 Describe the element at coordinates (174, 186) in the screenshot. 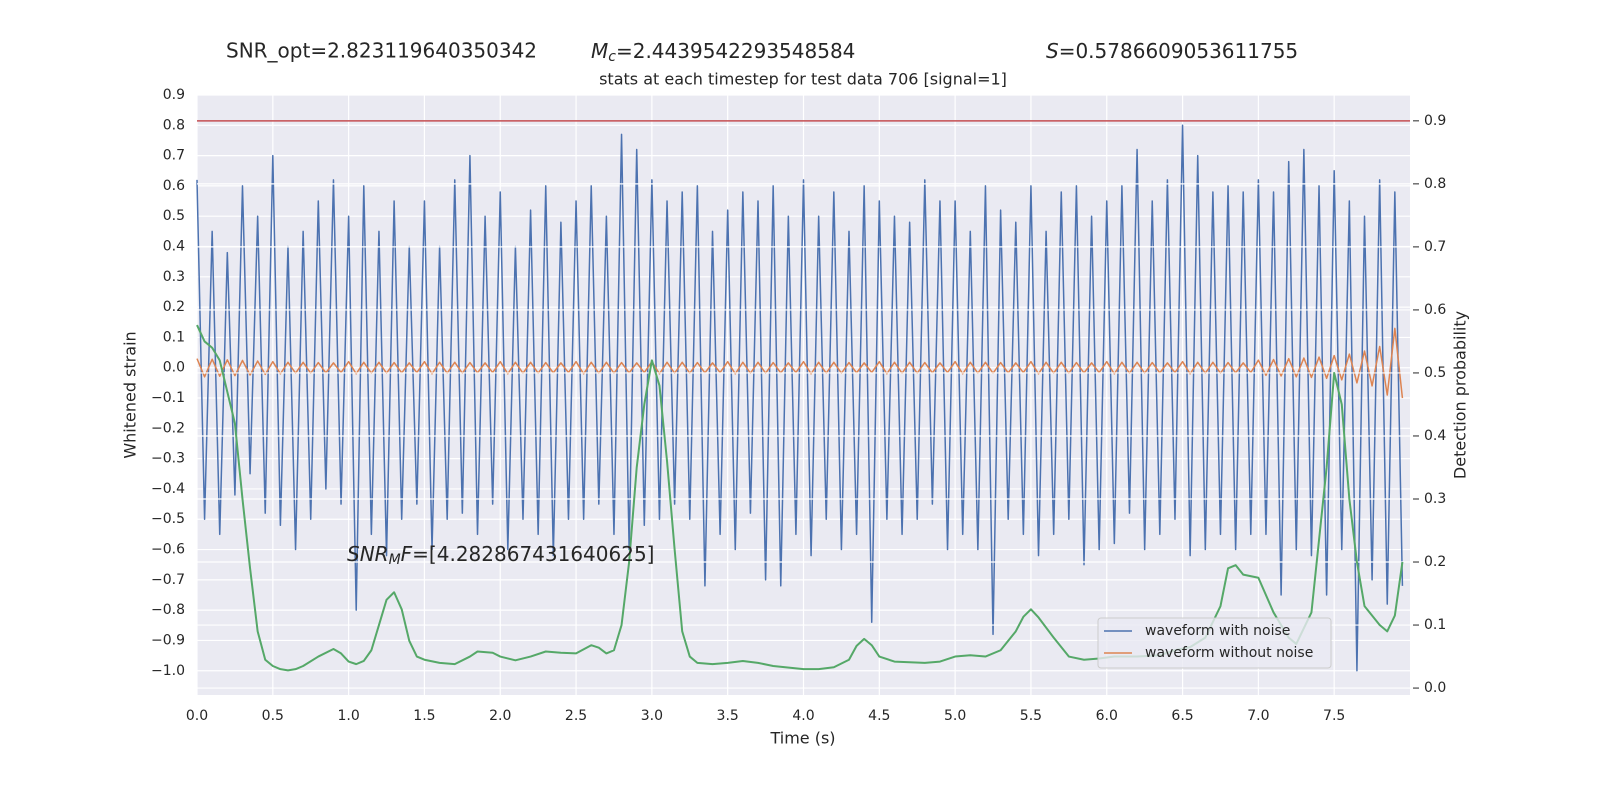

I see `y-tick-label: 0.6` at that location.